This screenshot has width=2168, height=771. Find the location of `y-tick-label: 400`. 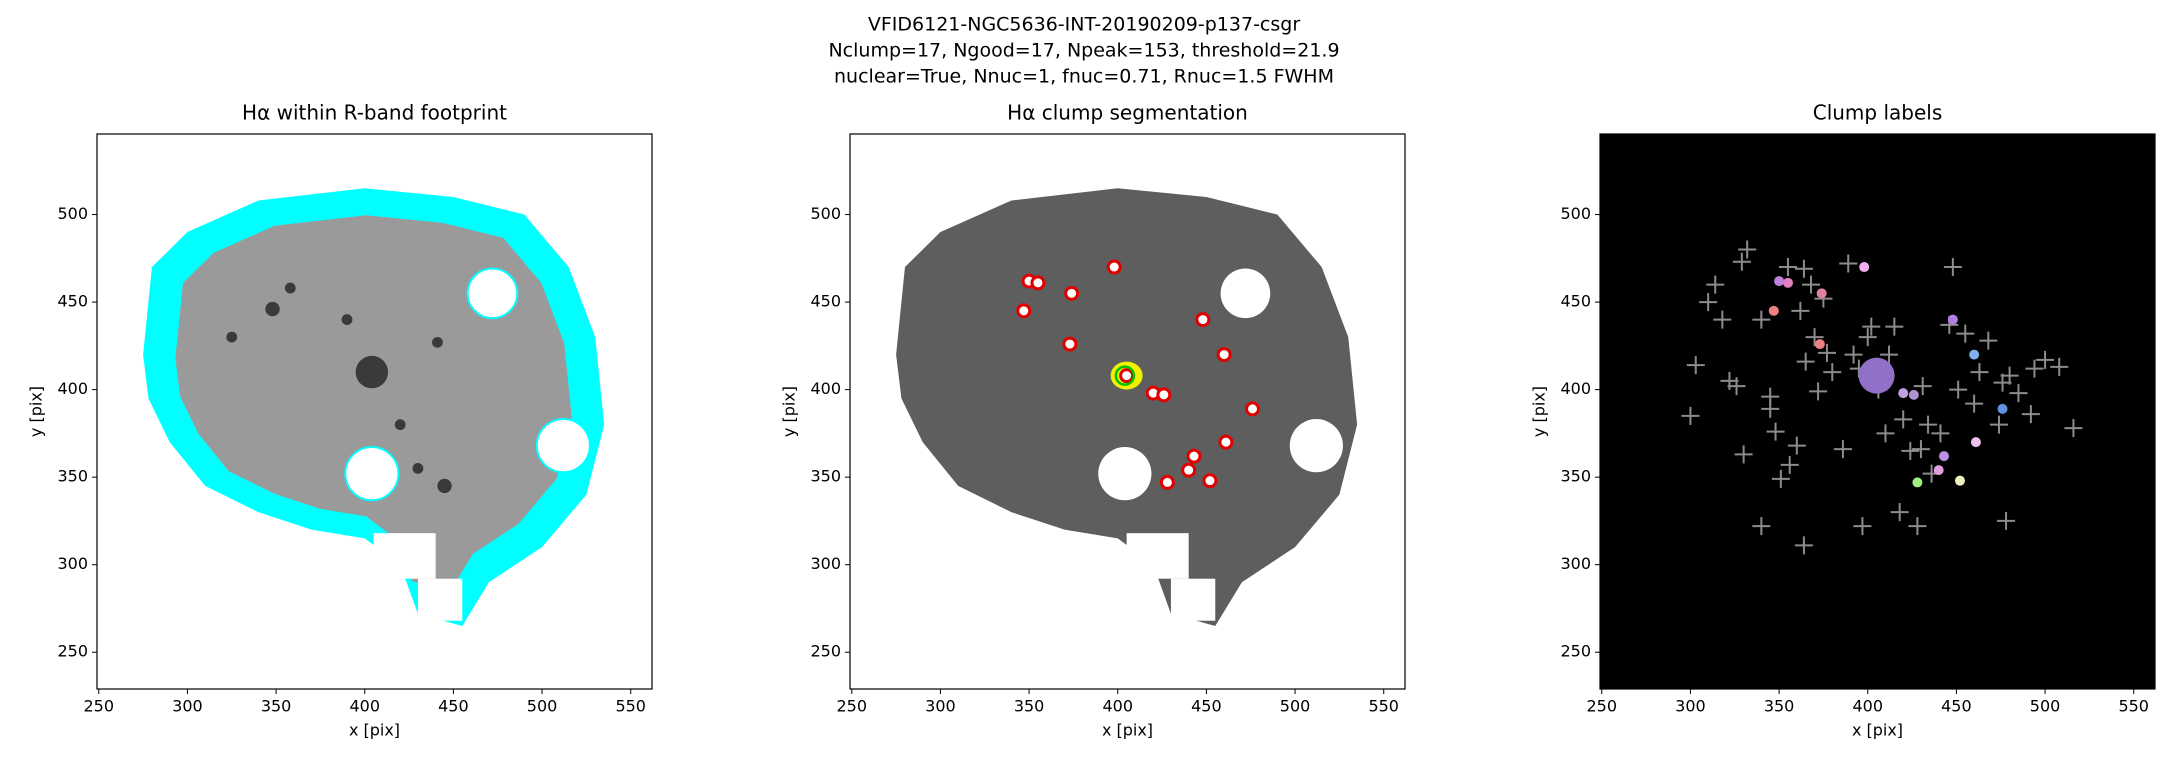

y-tick-label: 400 is located at coordinates (1575, 388).